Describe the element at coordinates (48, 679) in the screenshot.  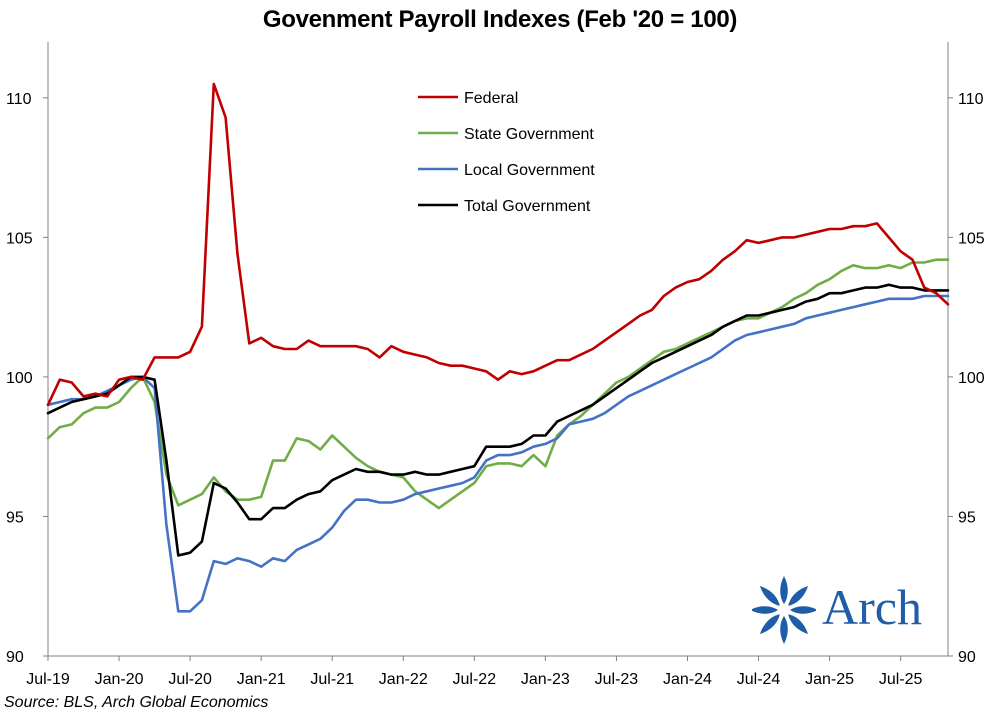
I see `x-tick-label: Jul-19` at that location.